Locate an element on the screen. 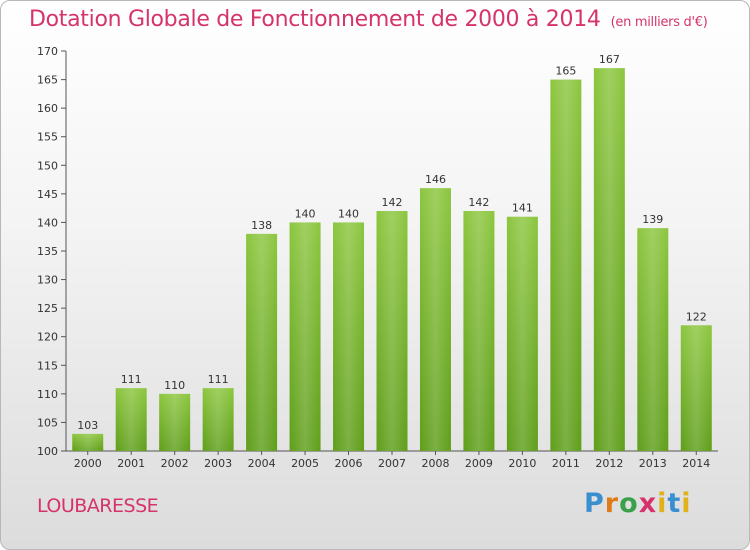 The width and height of the screenshot is (750, 550). x-tick-label: 2008 is located at coordinates (435, 463).